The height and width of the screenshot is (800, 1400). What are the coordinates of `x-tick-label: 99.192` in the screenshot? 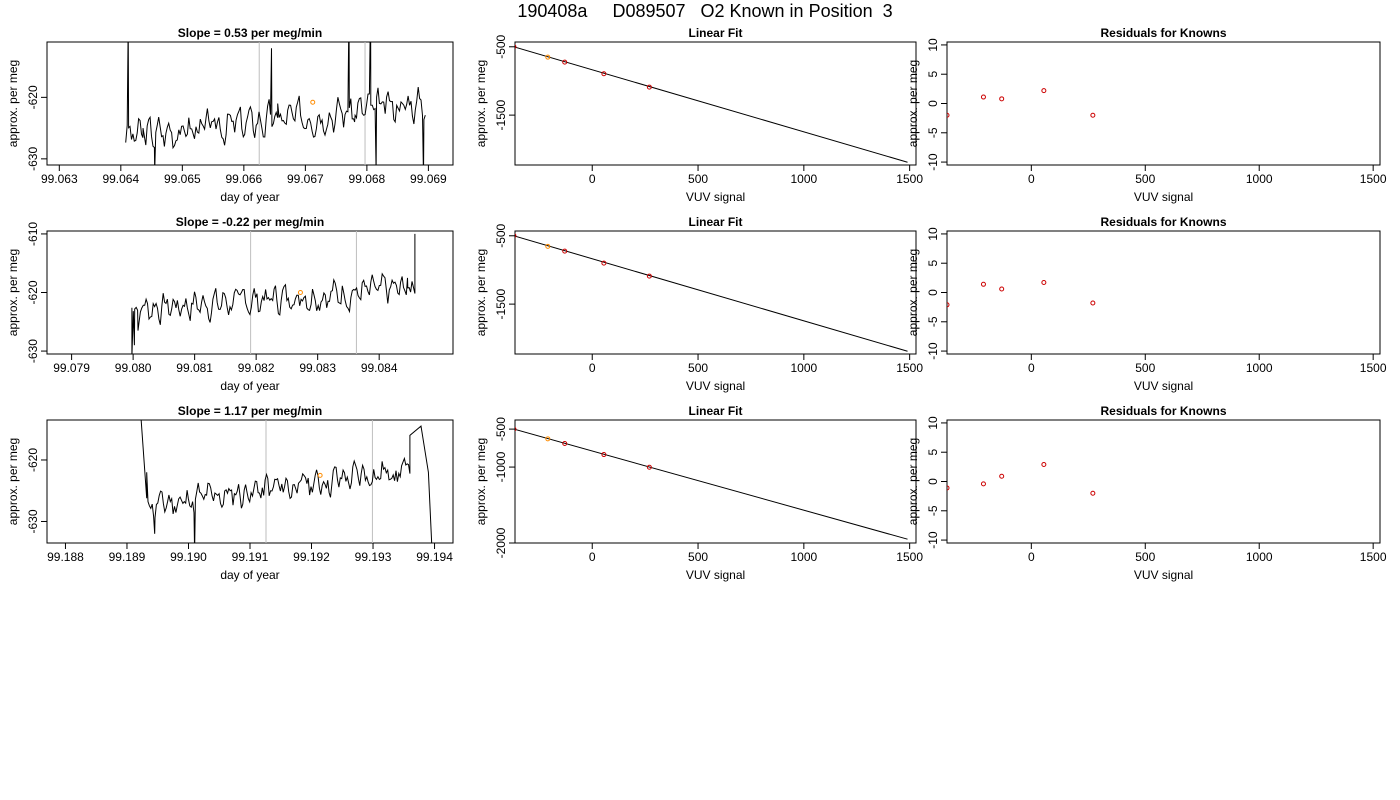 It's located at (311, 557).